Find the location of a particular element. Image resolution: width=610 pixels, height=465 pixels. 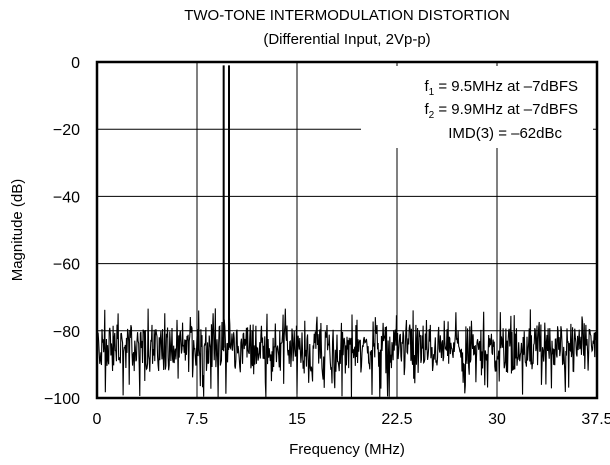

y-tick-label: 0 is located at coordinates (75, 63).